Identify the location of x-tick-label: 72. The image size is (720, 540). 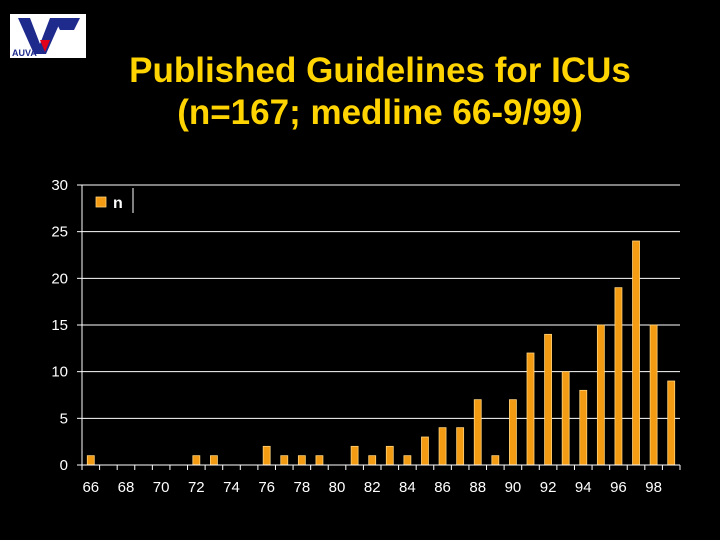
(196, 487).